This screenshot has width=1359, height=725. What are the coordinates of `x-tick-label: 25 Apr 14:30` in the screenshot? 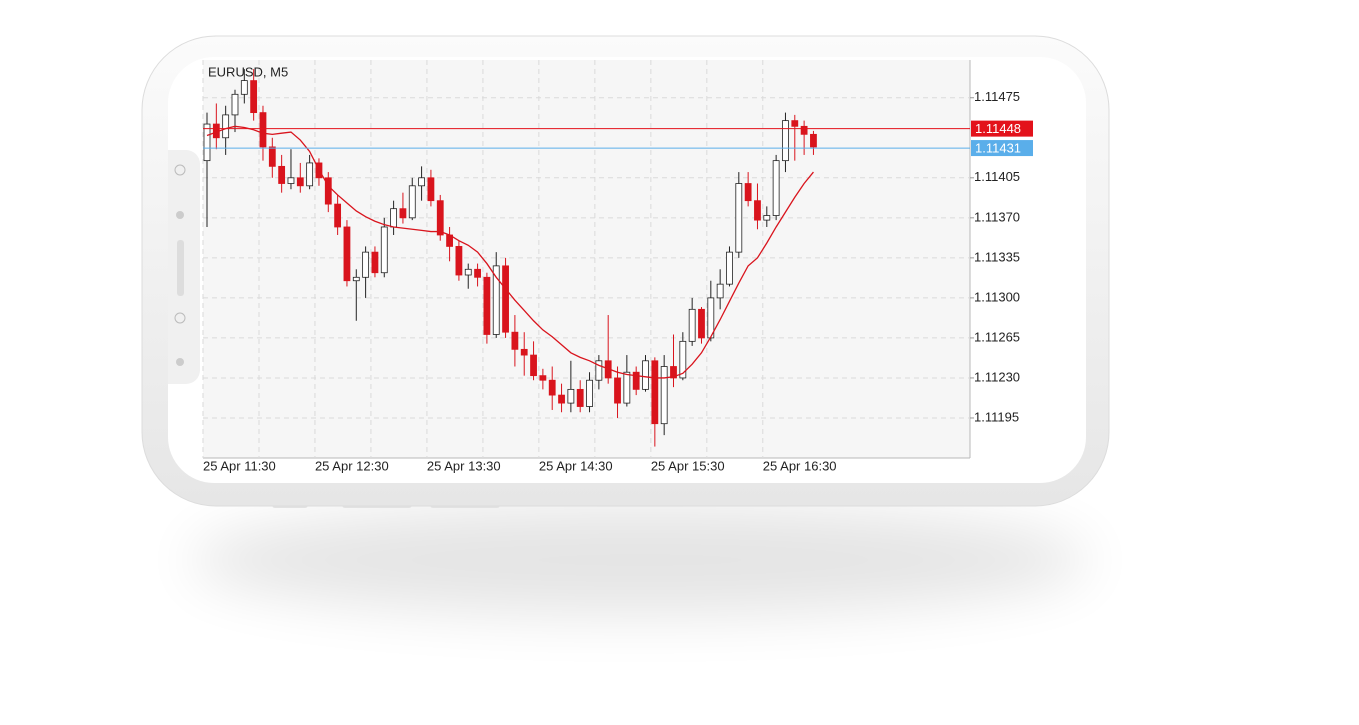 It's located at (576, 465).